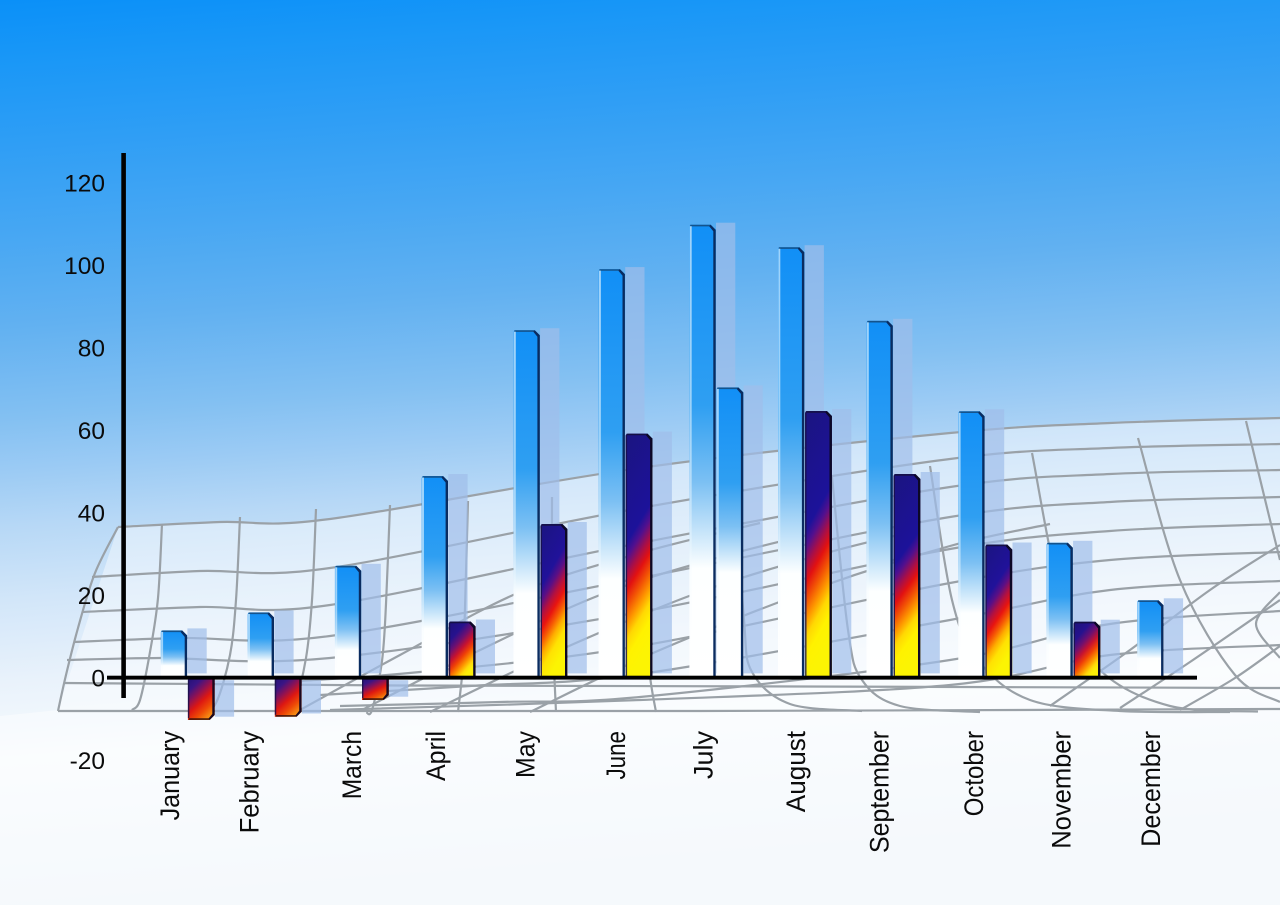 The image size is (1280, 905). Describe the element at coordinates (796, 772) in the screenshot. I see `svg-text: August` at that location.